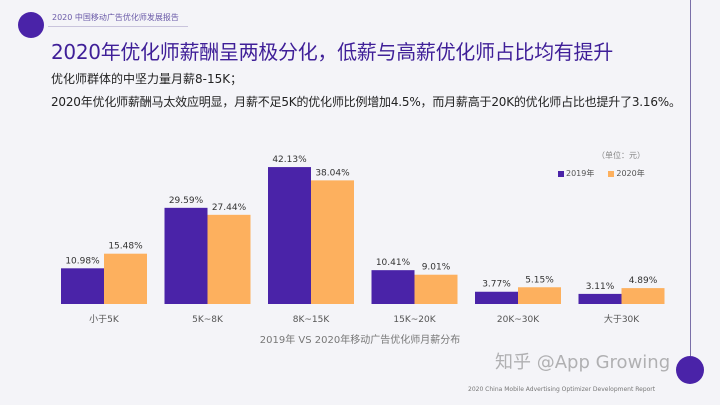  Describe the element at coordinates (393, 263) in the screenshot. I see `data-label: 10.41%` at that location.